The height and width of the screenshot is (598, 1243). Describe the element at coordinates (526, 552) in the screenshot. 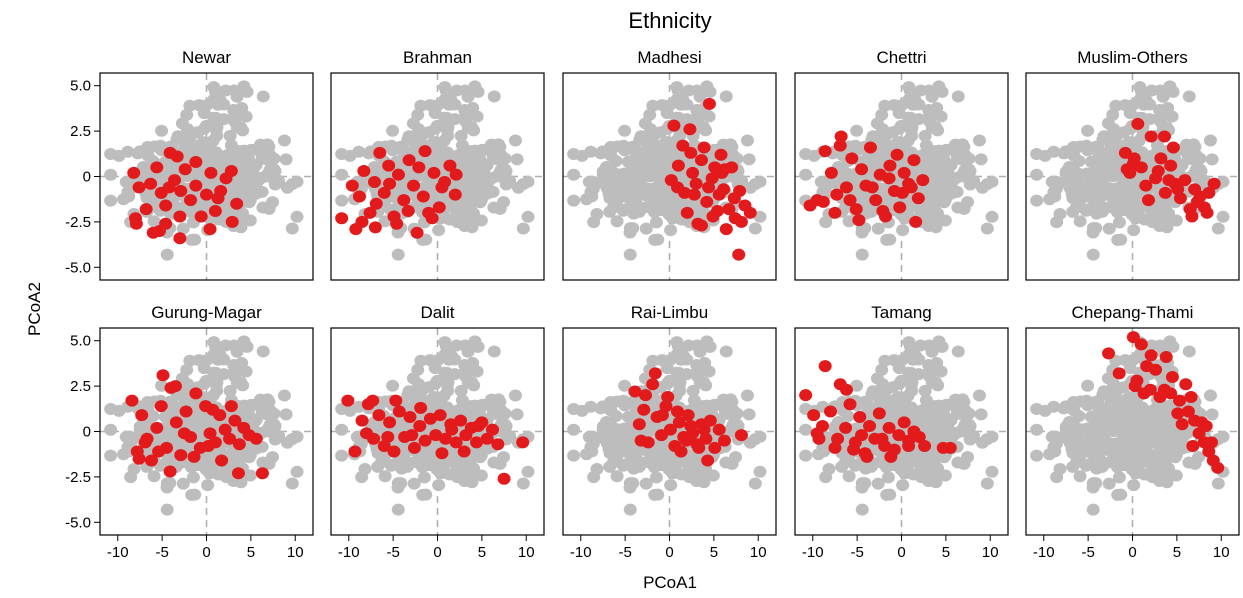

I see `x-tick-label: 10` at that location.